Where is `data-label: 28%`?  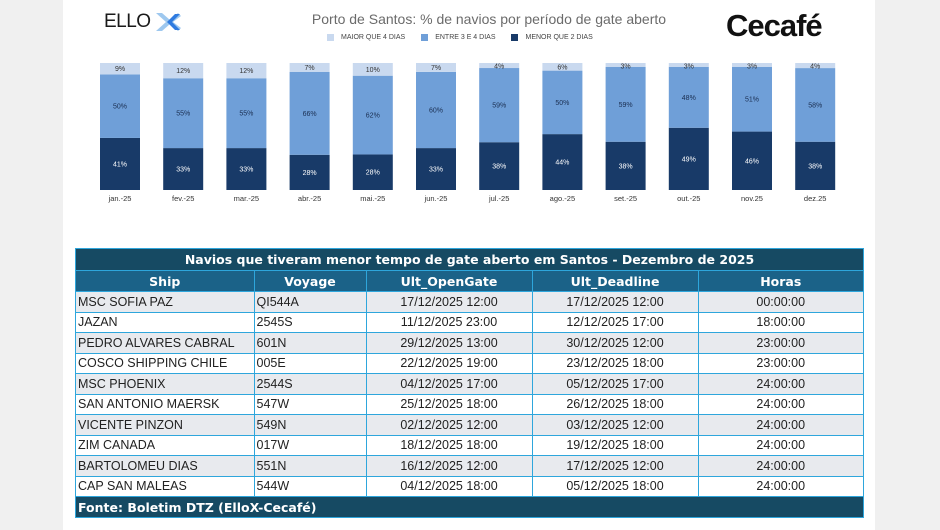
data-label: 28% is located at coordinates (310, 173).